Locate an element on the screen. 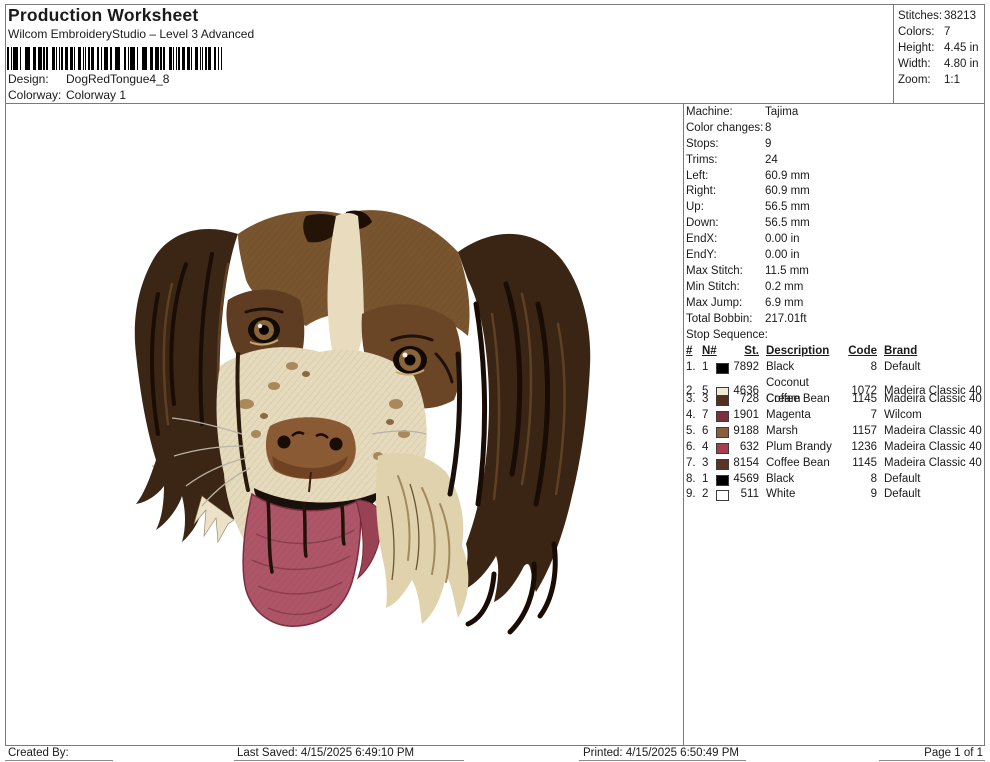 The height and width of the screenshot is (762, 990). machine-info-row: Min Stitch: 0.2 mm is located at coordinates (745, 286).